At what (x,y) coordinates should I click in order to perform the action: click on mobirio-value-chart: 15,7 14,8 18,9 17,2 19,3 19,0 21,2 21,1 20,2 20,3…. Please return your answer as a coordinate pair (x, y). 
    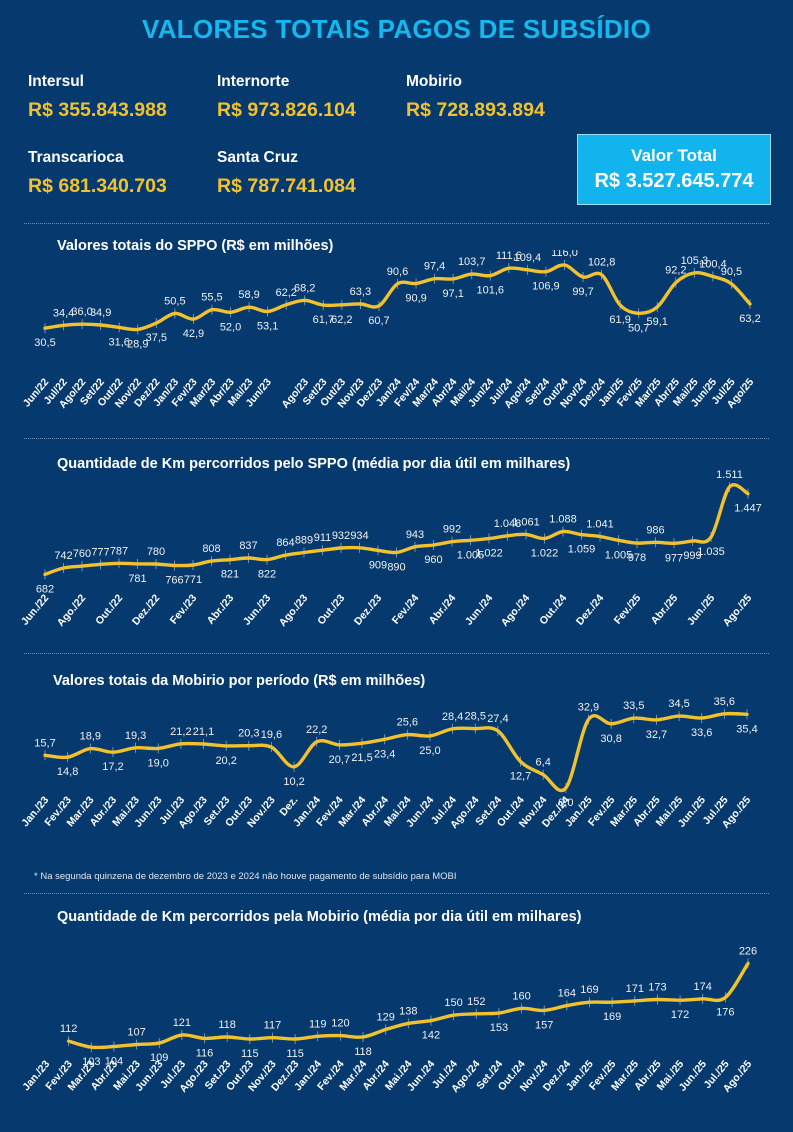
    Looking at the image, I should click on (388, 763).